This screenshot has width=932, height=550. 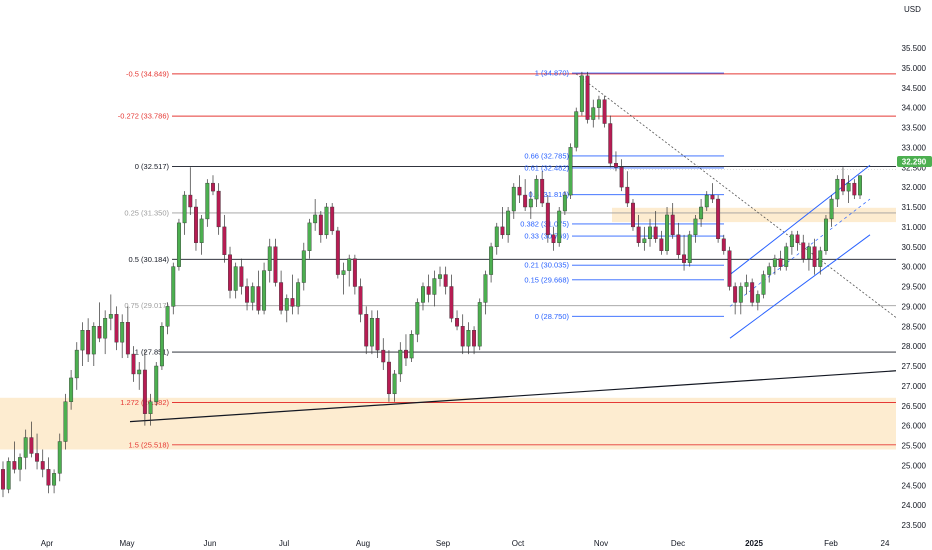 What do you see at coordinates (126, 543) in the screenshot?
I see `x-tick-label-1: May` at bounding box center [126, 543].